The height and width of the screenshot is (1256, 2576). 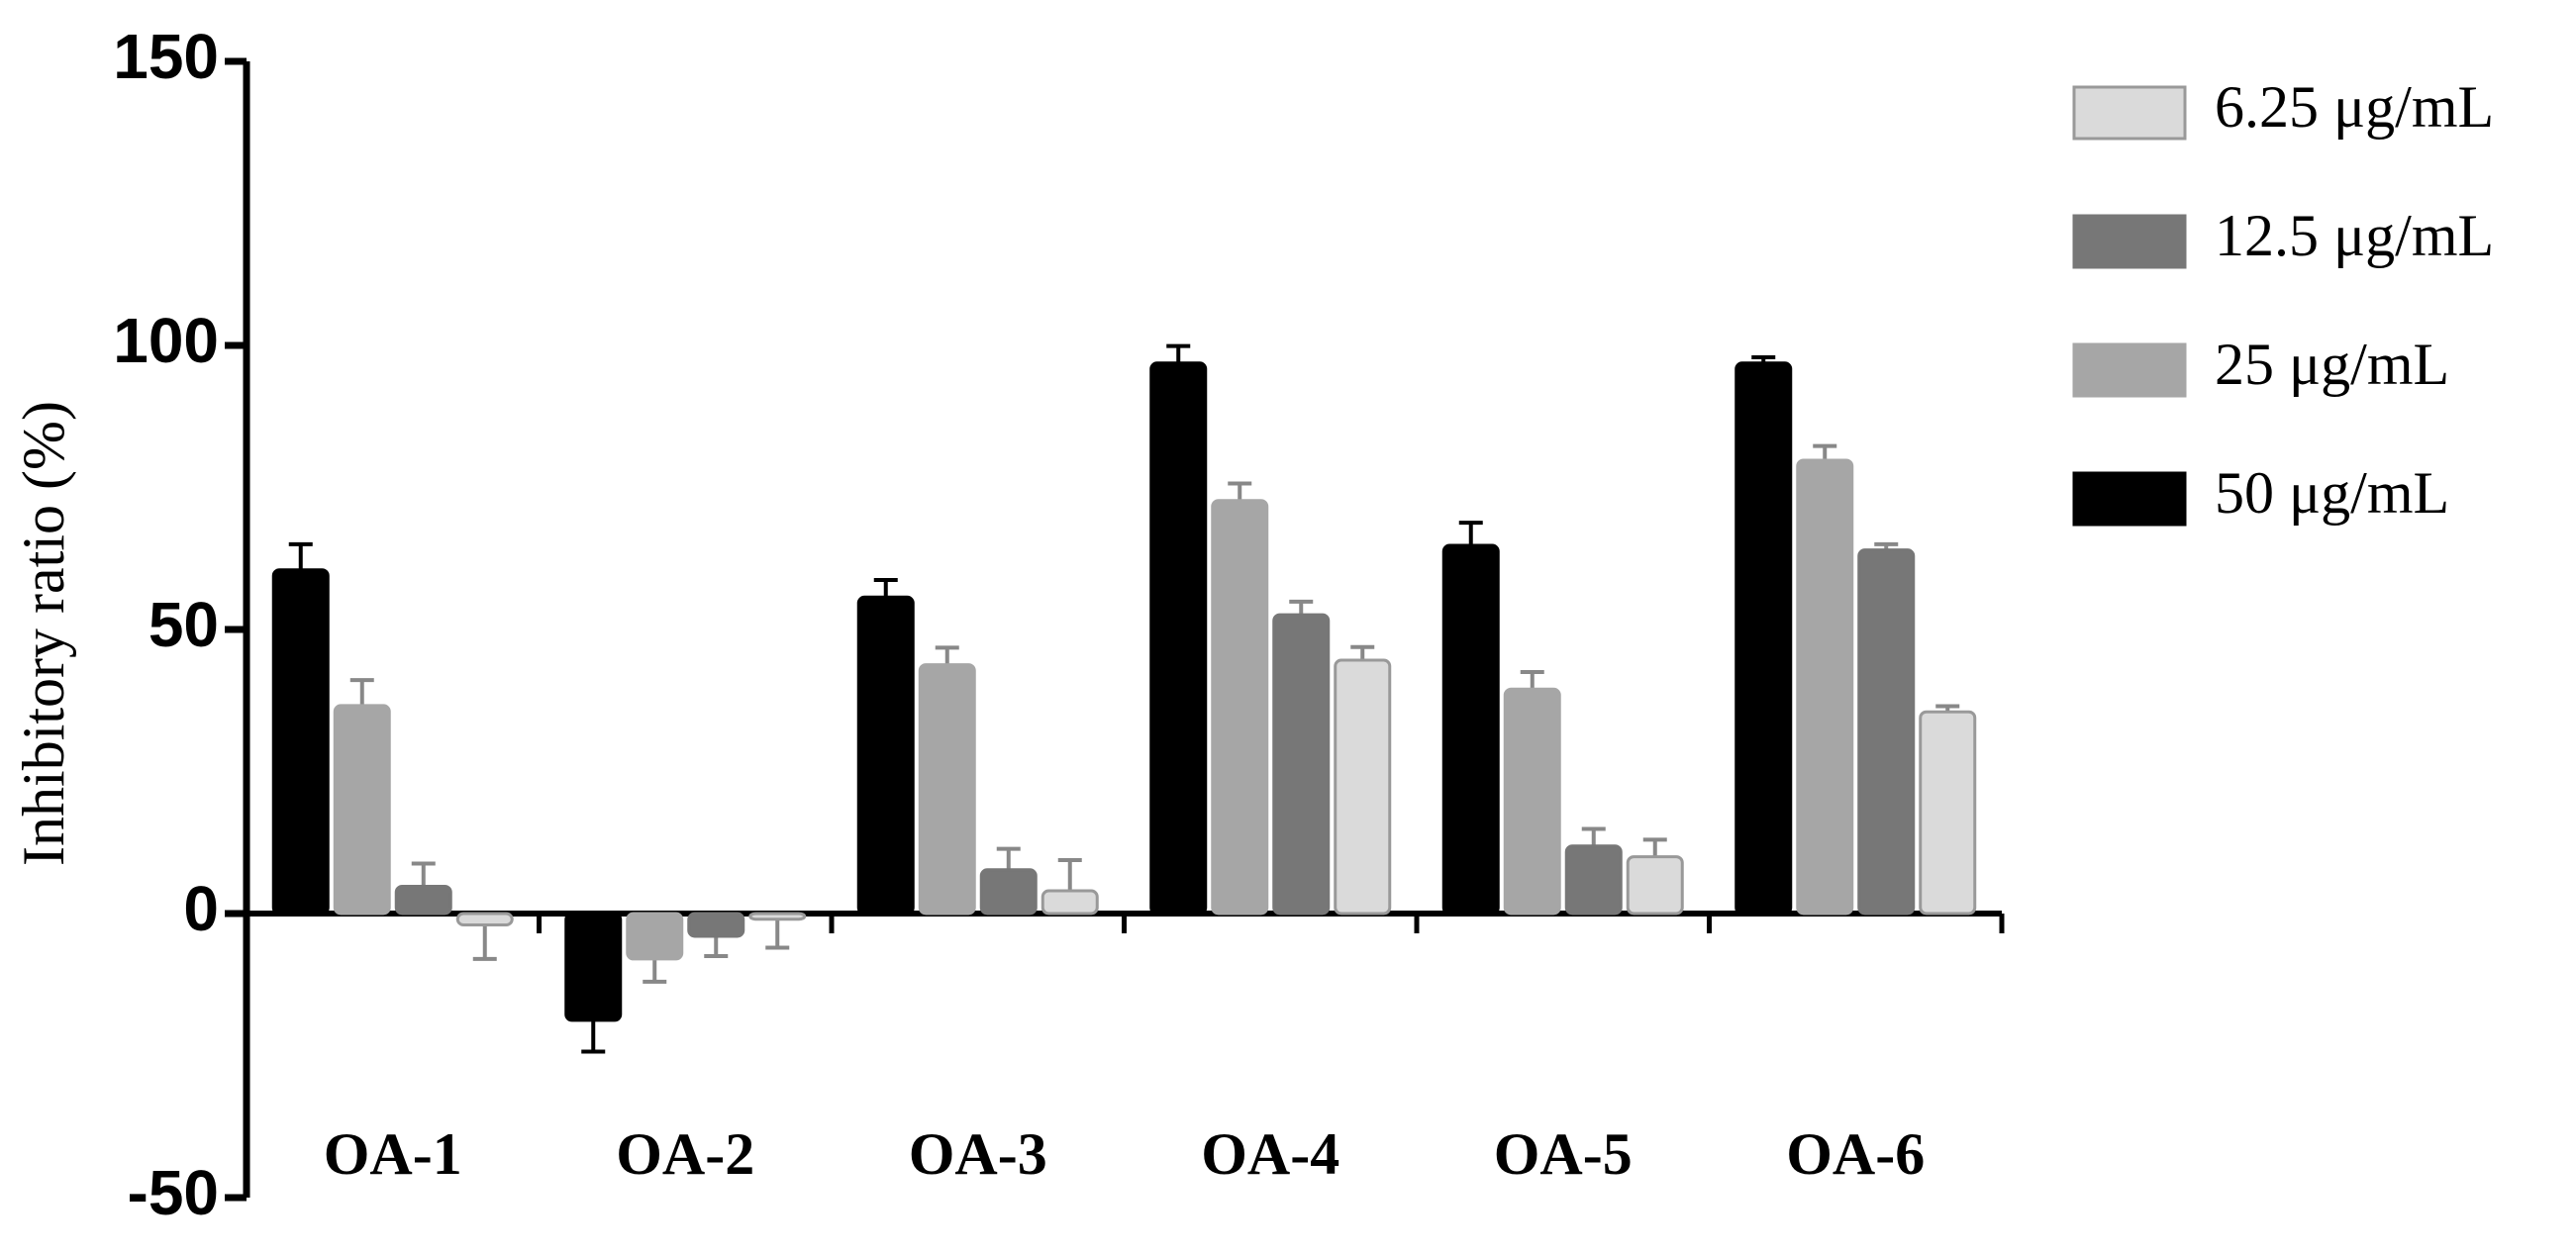 I want to click on y-tick-label: 100, so click(x=166, y=340).